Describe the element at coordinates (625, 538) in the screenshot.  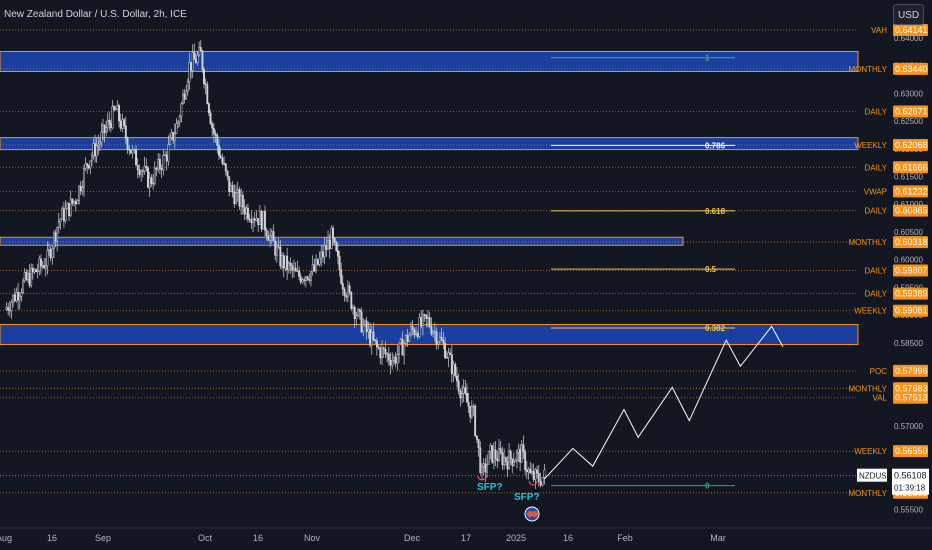
I see `x-tick-label: Feb` at that location.